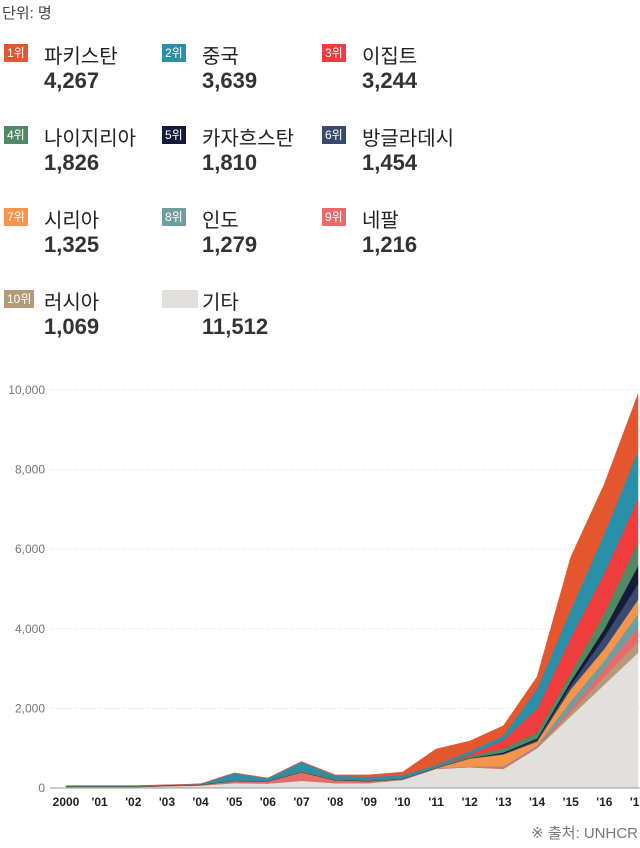  Describe the element at coordinates (72, 80) in the screenshot. I see `legend-value: 4,267` at that location.